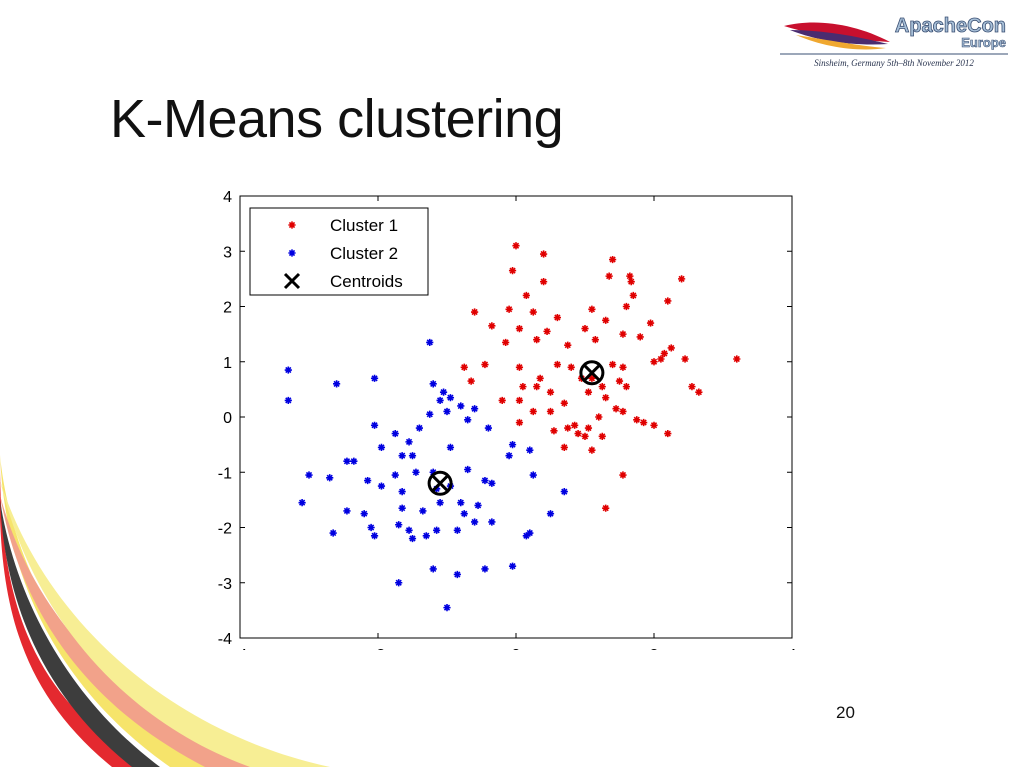  Describe the element at coordinates (845, 712) in the screenshot. I see `page-number: 20` at that location.